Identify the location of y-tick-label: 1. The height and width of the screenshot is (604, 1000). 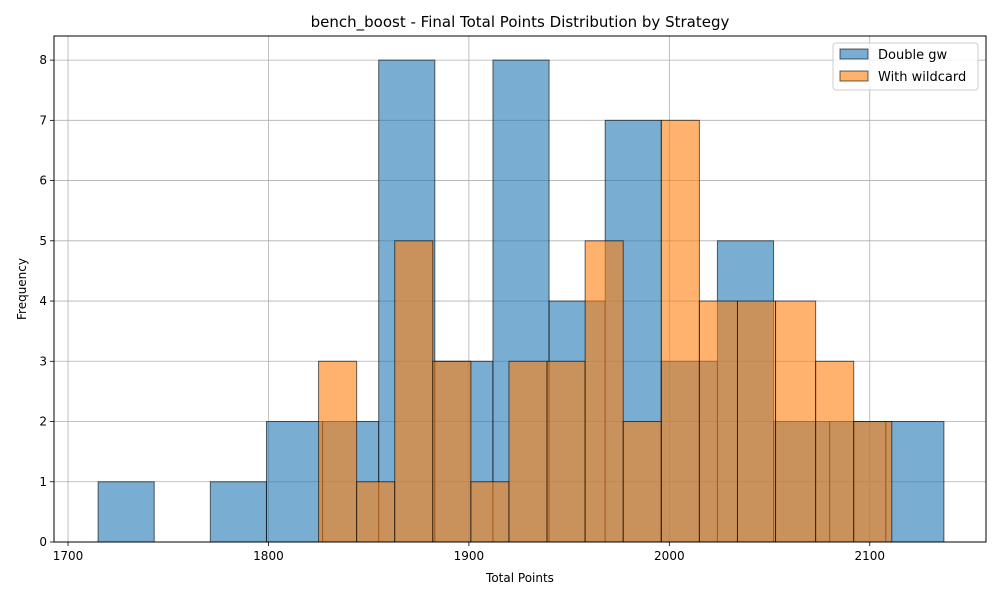
(43, 482).